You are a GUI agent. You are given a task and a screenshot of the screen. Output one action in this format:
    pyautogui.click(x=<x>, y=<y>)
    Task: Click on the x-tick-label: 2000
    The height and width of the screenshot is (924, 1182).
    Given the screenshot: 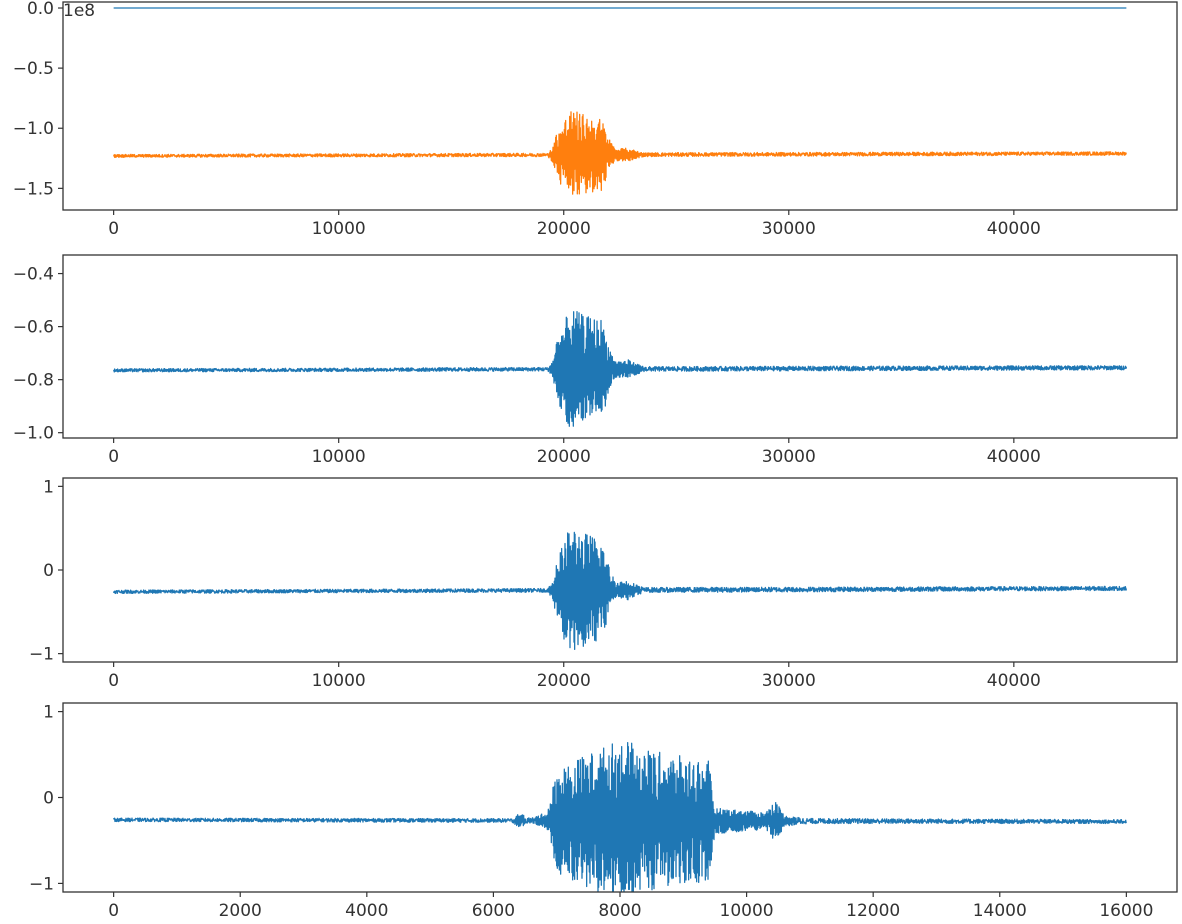 What is the action you would take?
    pyautogui.click(x=240, y=911)
    